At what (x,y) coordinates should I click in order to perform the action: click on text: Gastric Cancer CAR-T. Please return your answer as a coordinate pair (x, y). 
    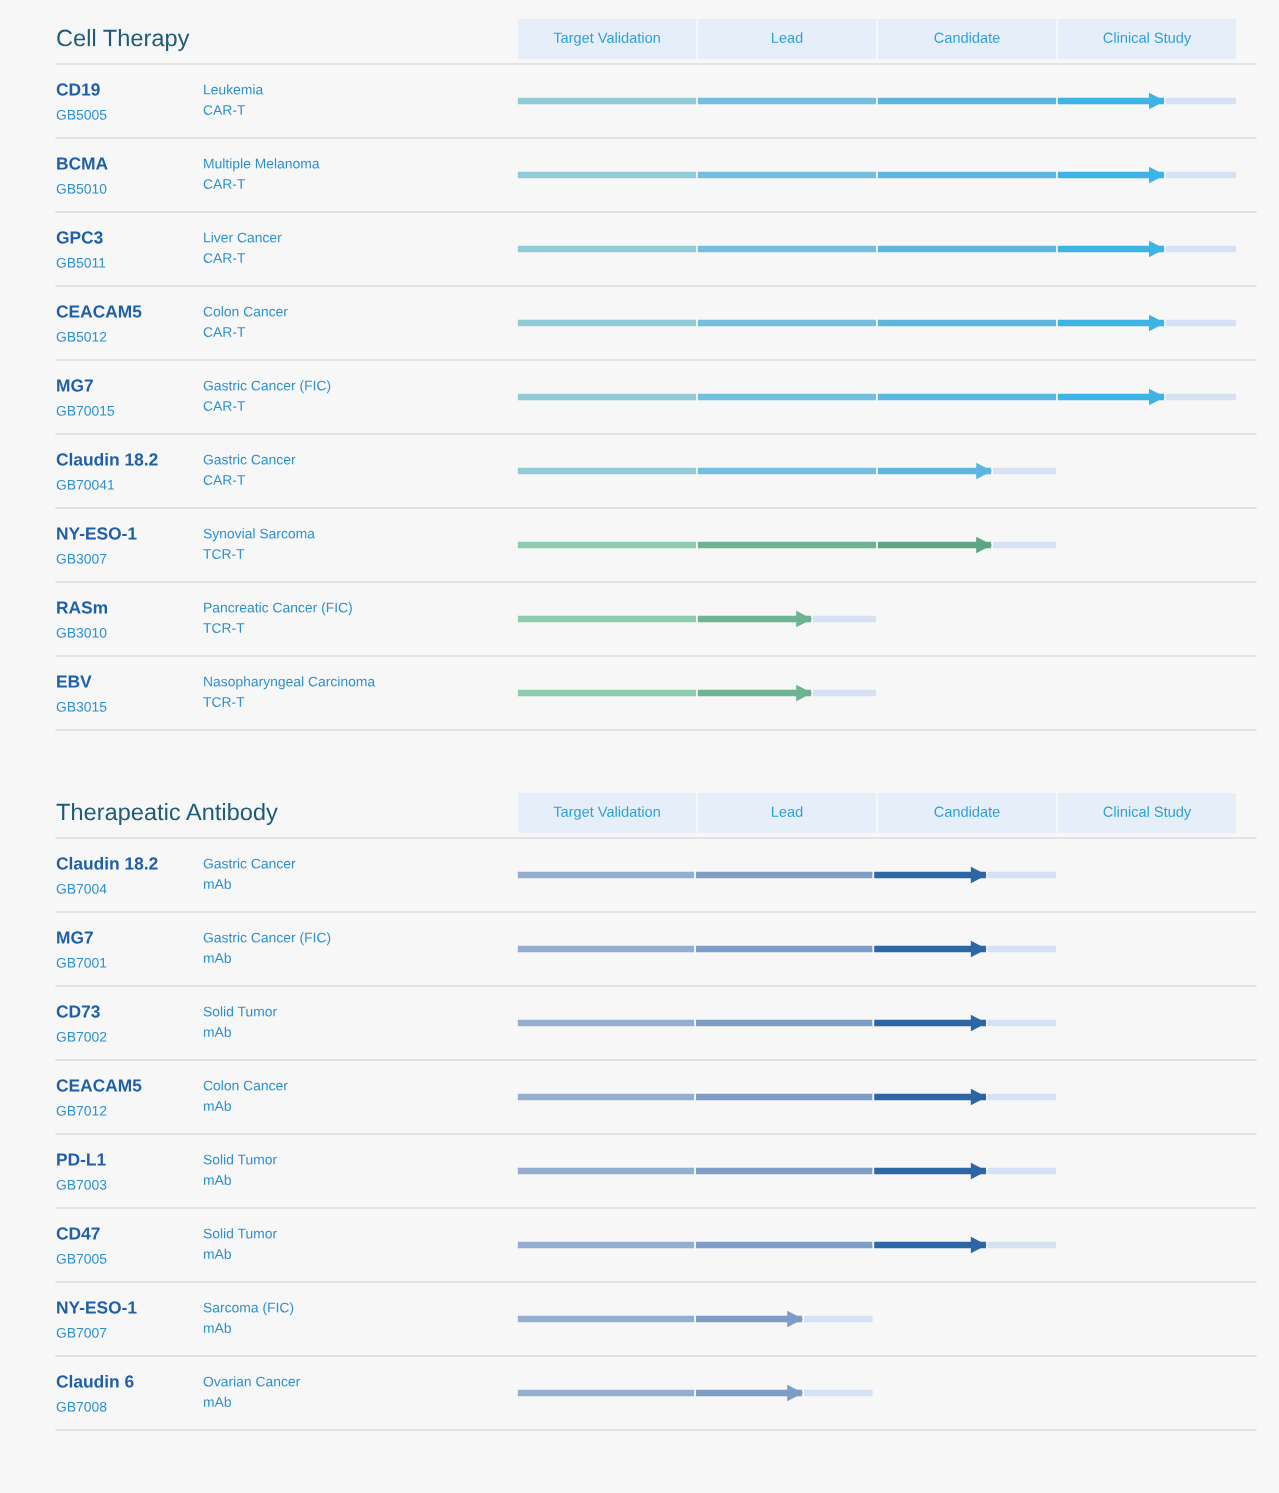
    Looking at the image, I should click on (249, 469).